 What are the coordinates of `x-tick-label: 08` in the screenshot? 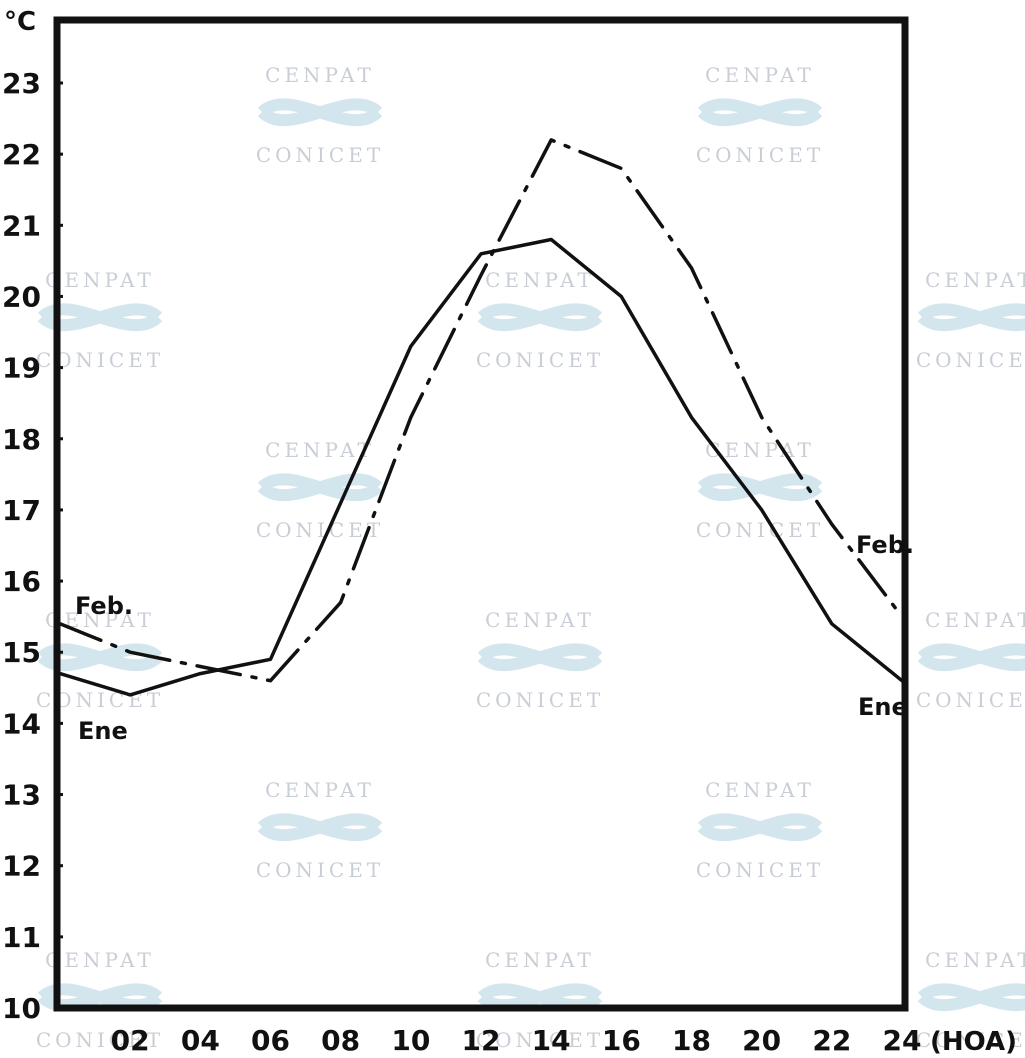 It's located at (340, 1040).